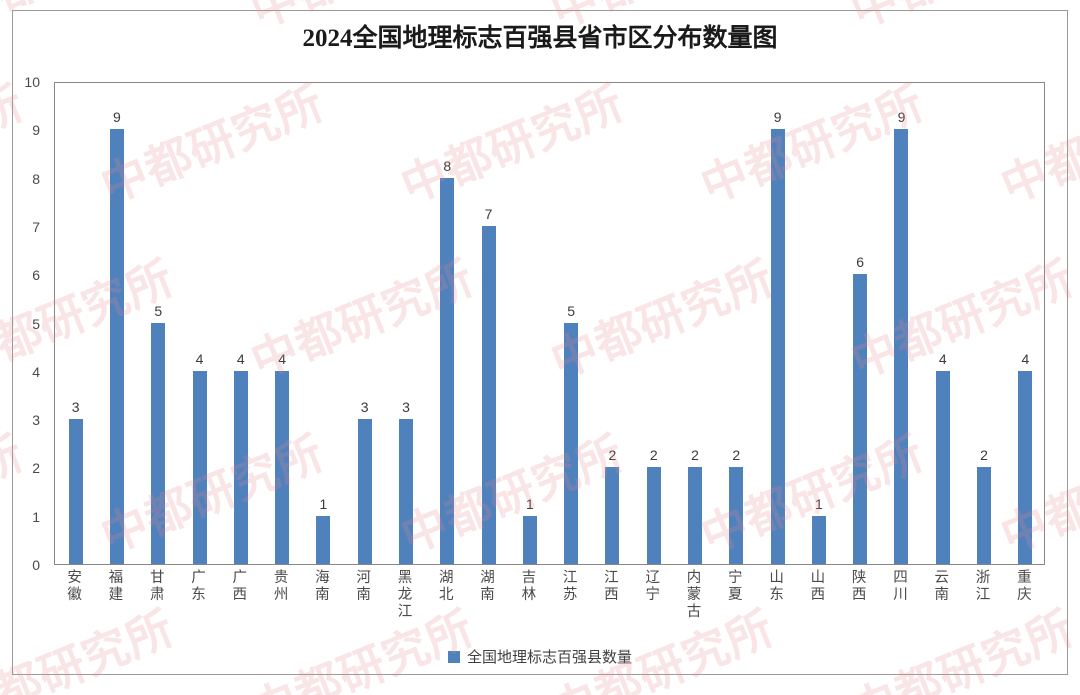 Image resolution: width=1080 pixels, height=695 pixels. I want to click on legend-marker-icon, so click(453, 656).